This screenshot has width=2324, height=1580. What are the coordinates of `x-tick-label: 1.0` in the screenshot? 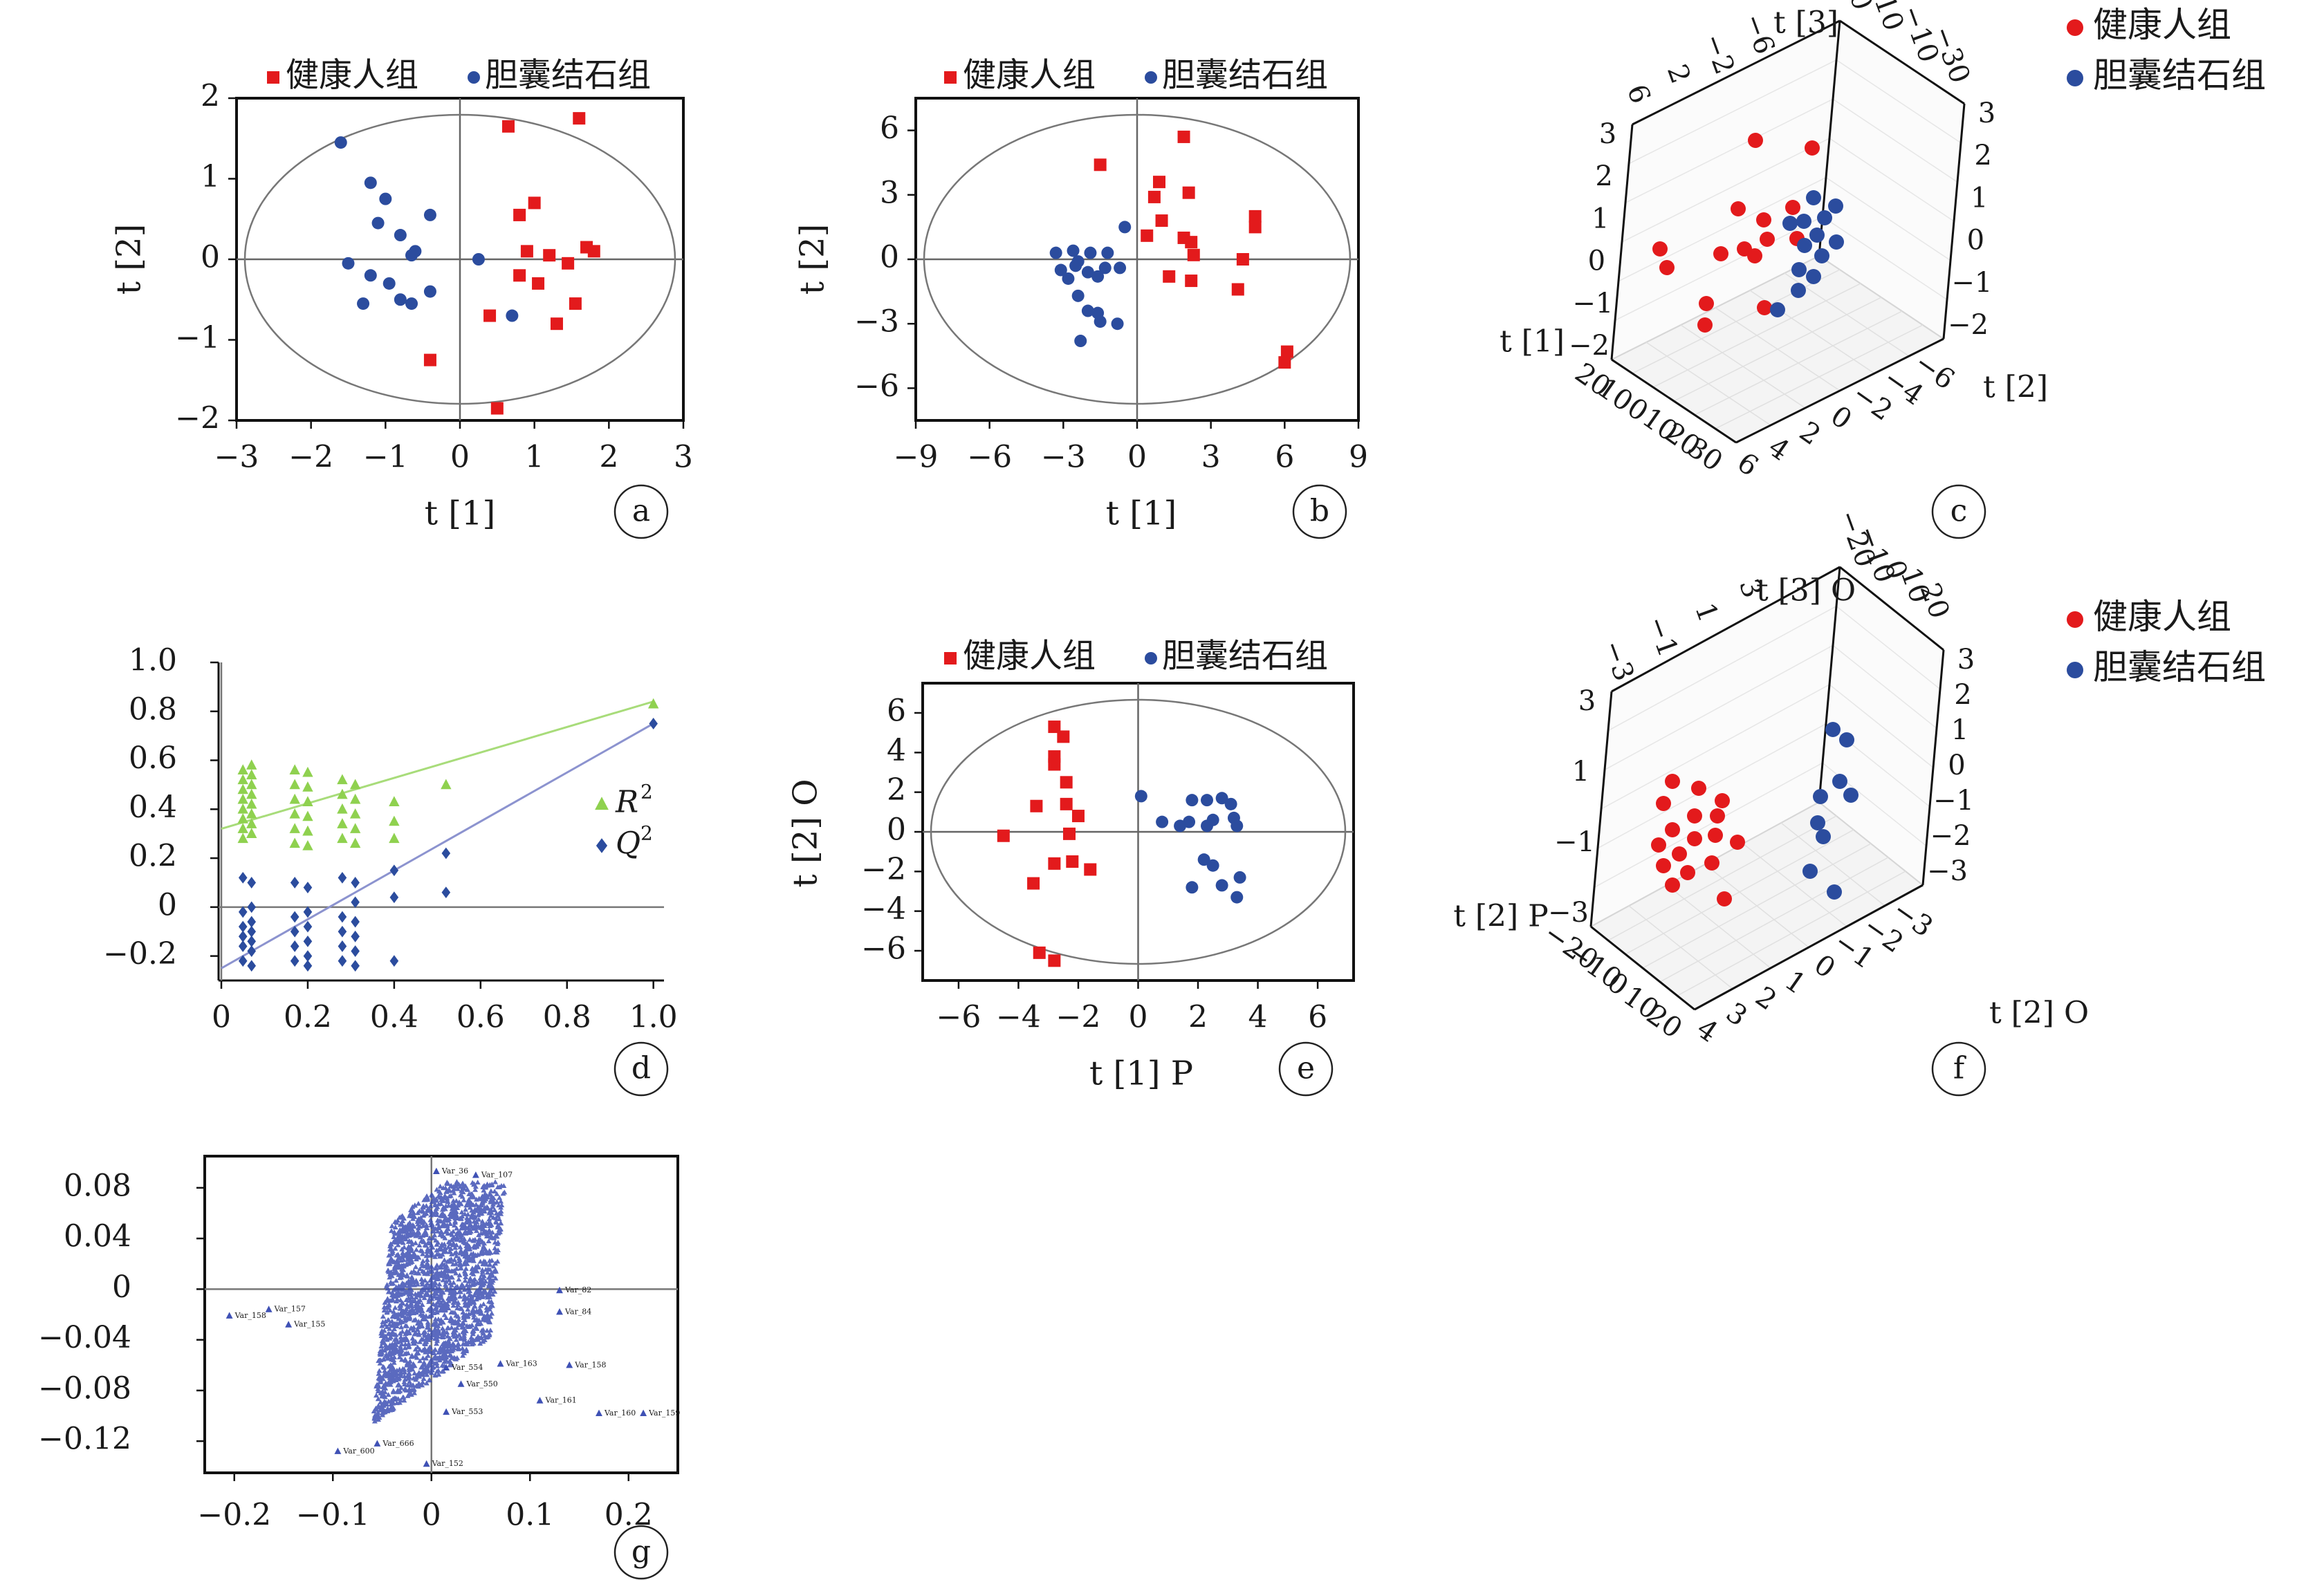 It's located at (653, 1017).